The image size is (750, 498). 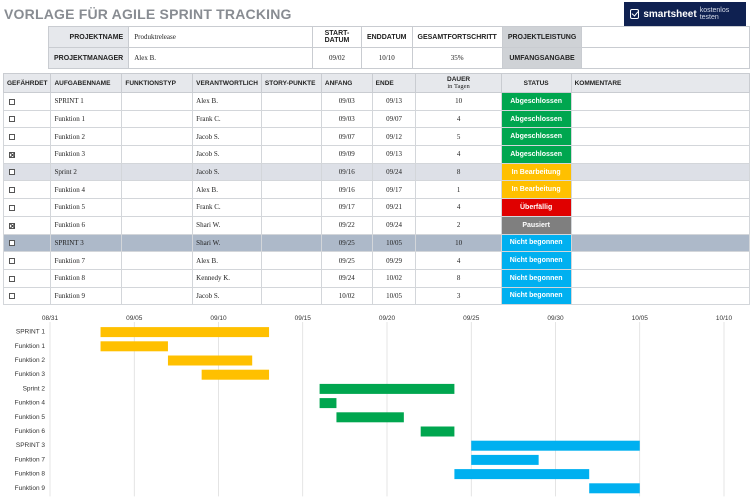 I want to click on task-row: SPRINT 1 Alex B. 09/03 09/13 10 Abgeschlossen, so click(x=376, y=101).